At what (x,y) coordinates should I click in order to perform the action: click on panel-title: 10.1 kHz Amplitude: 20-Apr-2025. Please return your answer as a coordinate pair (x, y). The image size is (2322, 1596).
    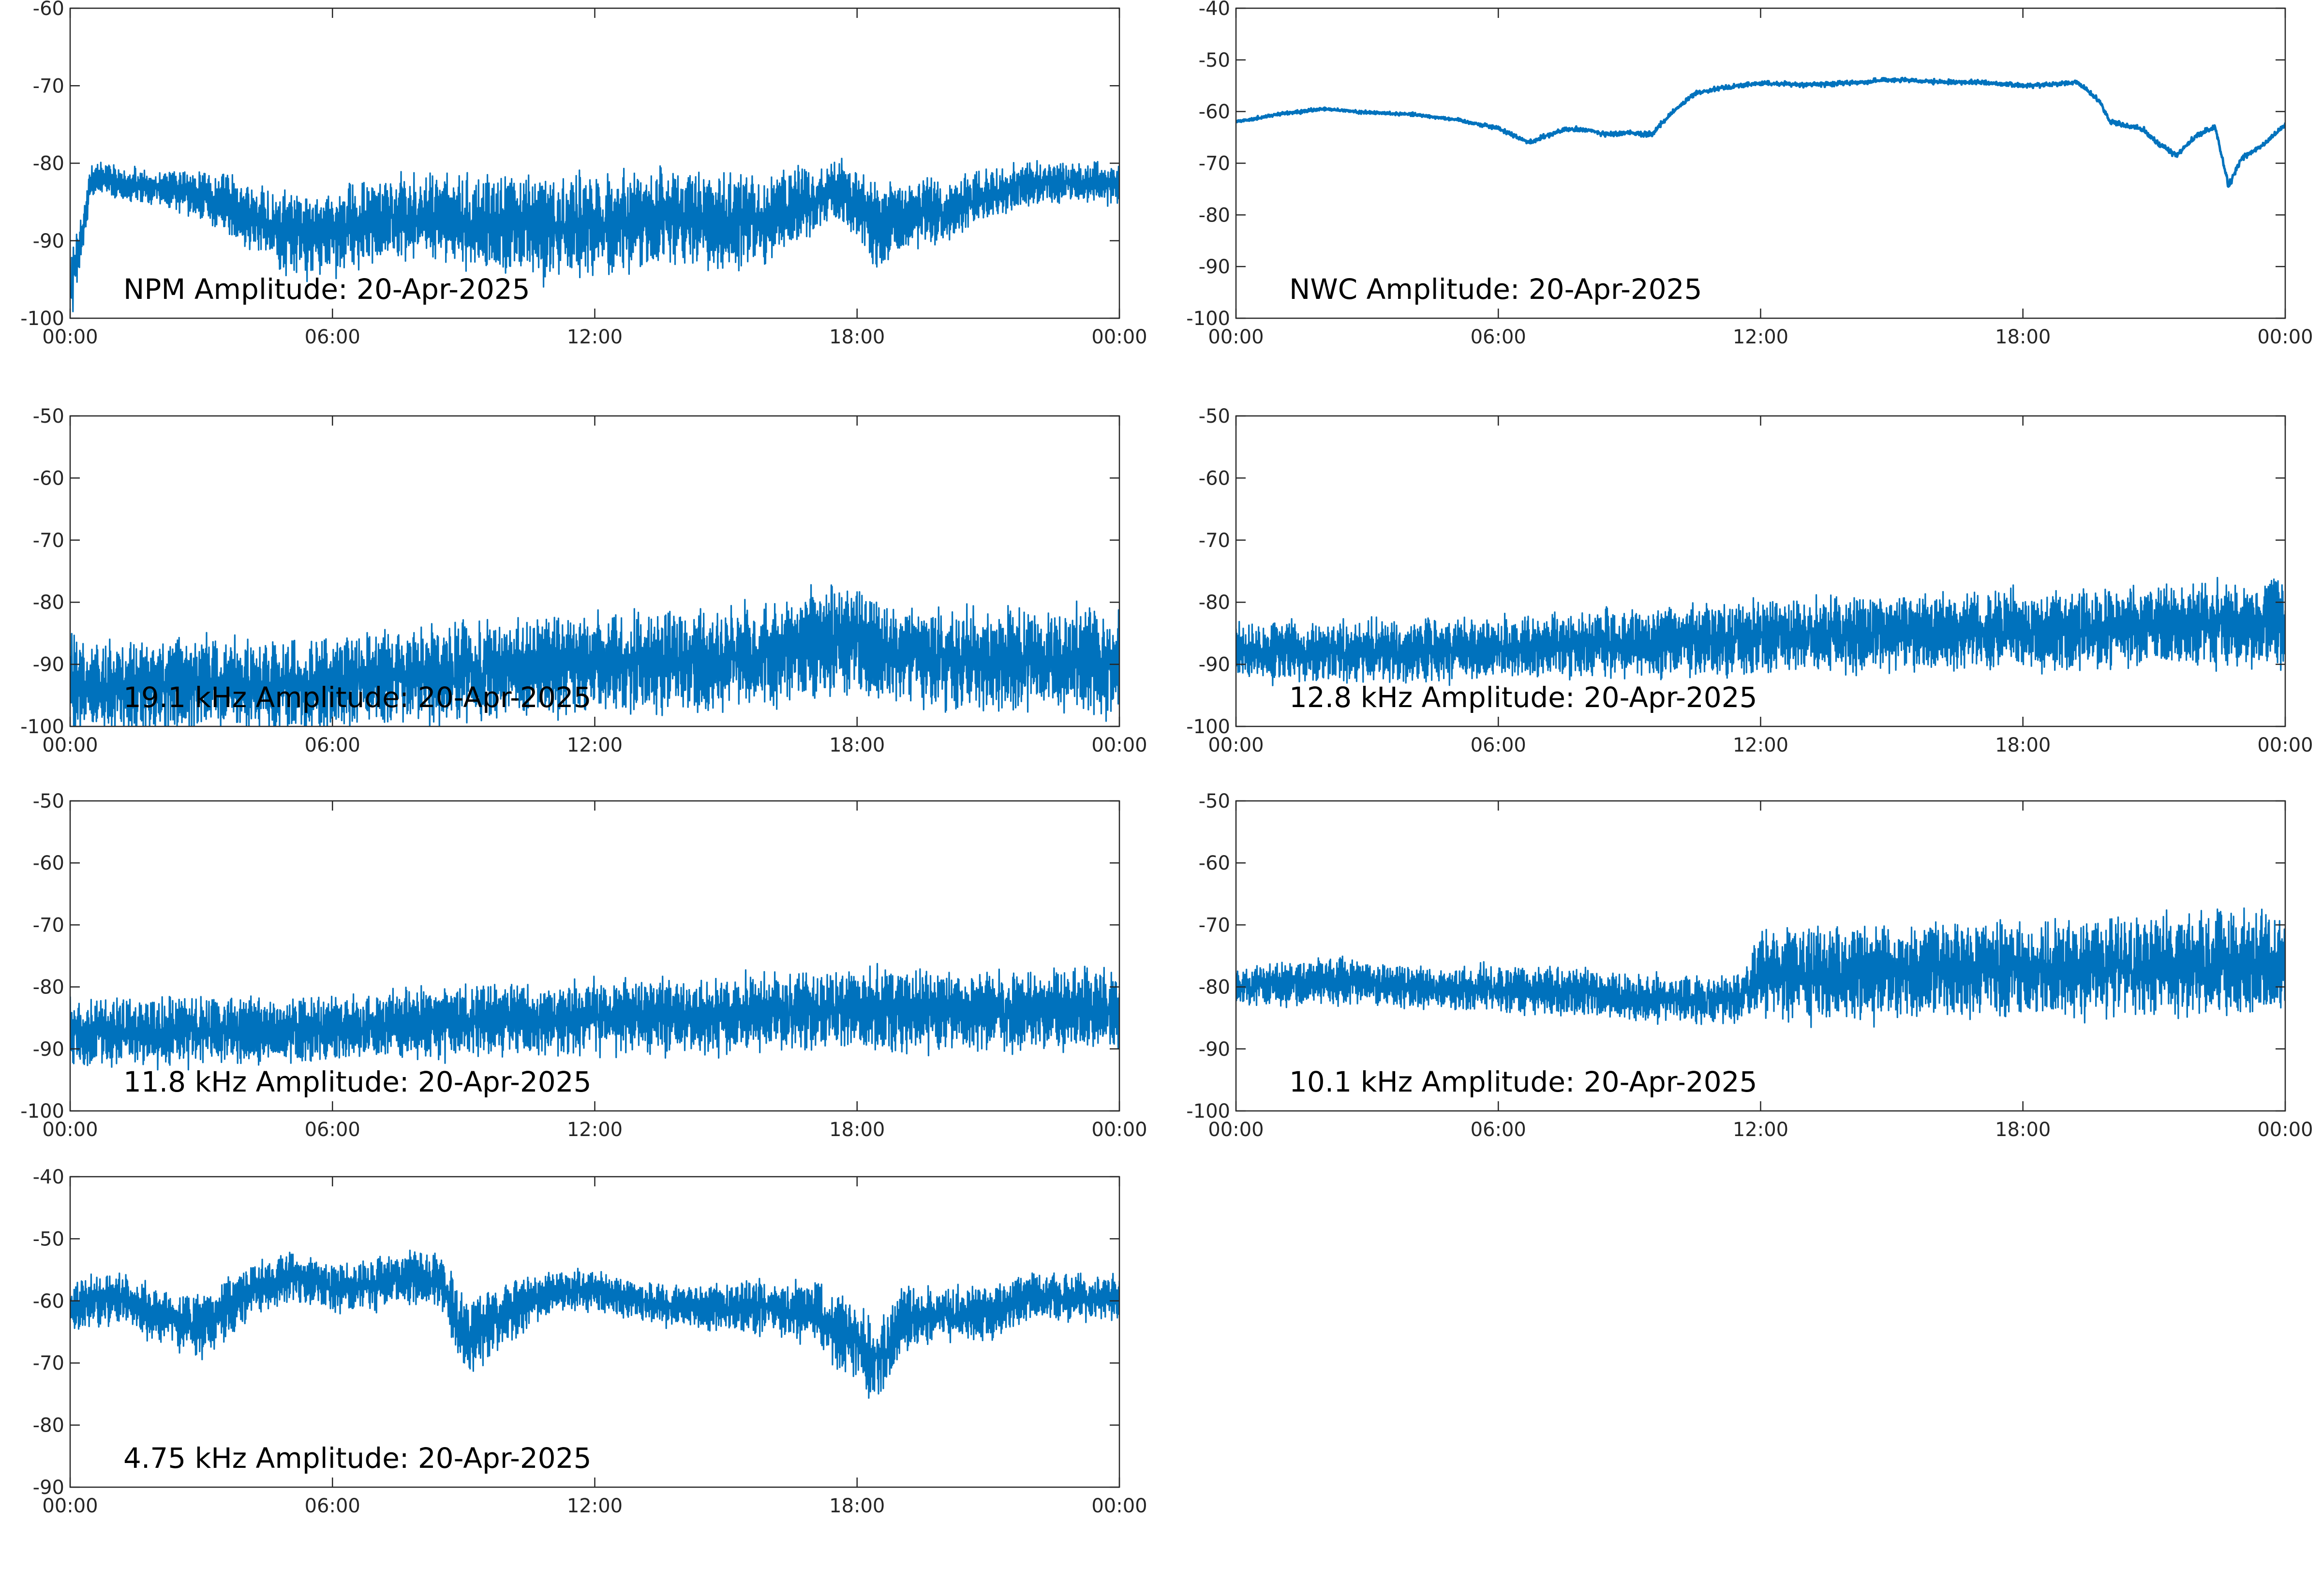
    Looking at the image, I should click on (1523, 1081).